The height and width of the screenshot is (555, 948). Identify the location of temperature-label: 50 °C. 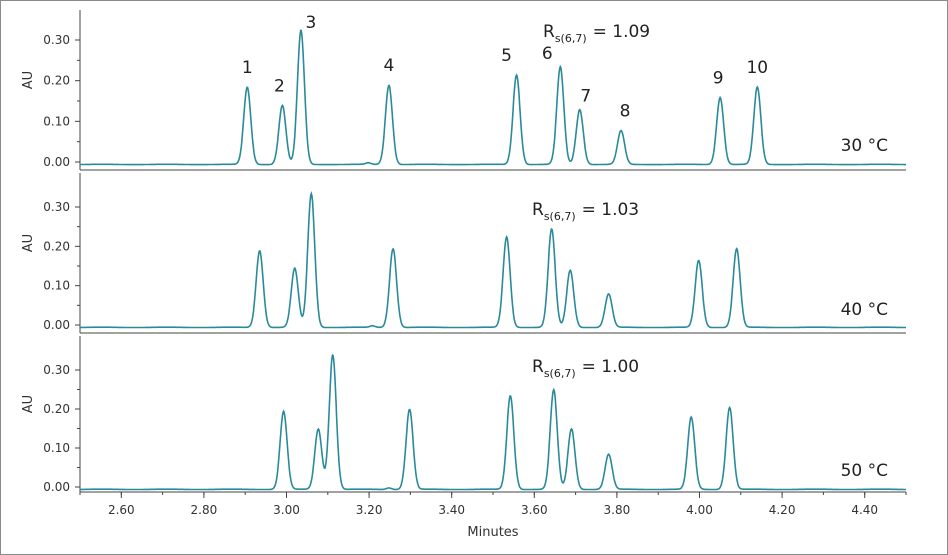
(864, 471).